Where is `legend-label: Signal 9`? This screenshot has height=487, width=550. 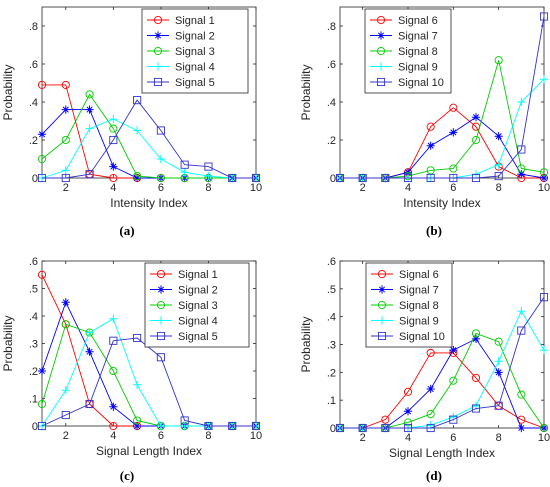 legend-label: Signal 9 is located at coordinates (418, 68).